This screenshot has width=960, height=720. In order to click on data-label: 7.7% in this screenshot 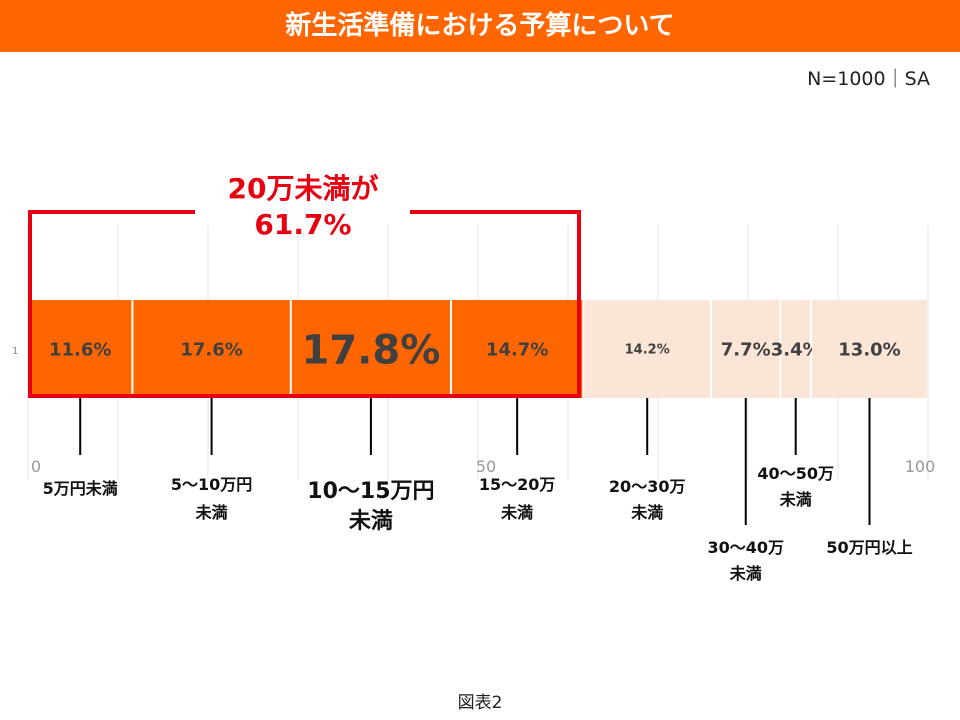, I will do `click(746, 349)`.